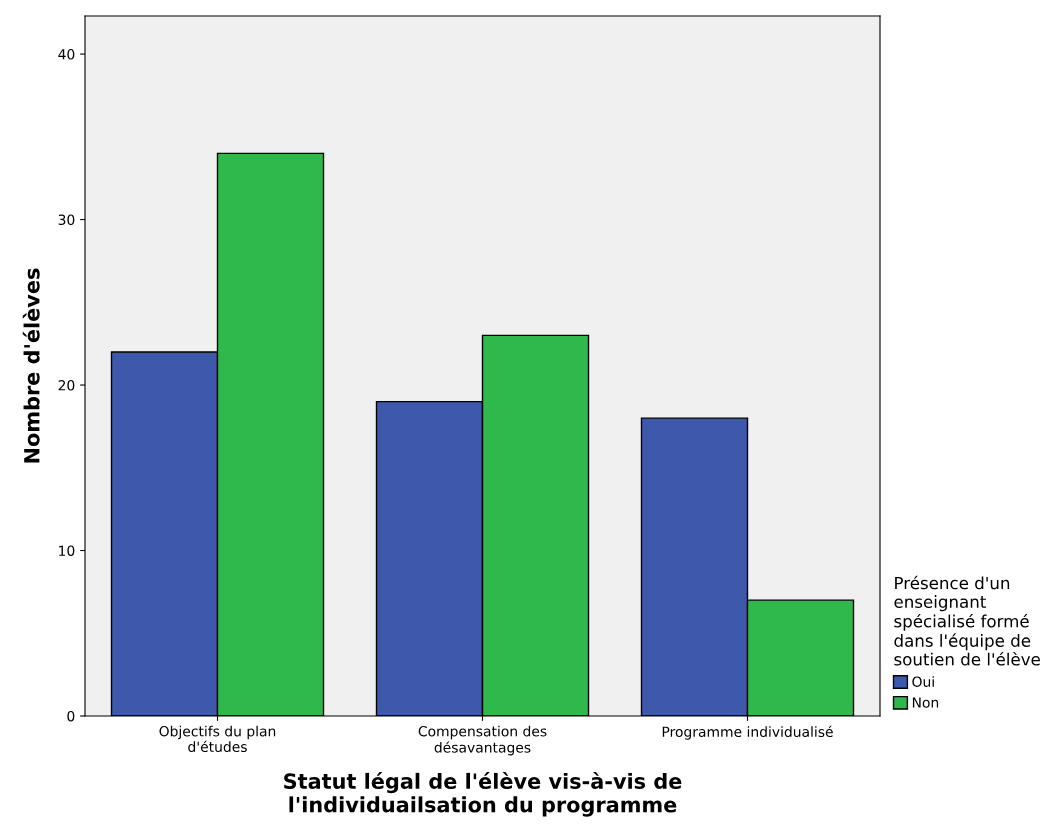  Describe the element at coordinates (925, 702) in the screenshot. I see `legend-label: Non` at that location.